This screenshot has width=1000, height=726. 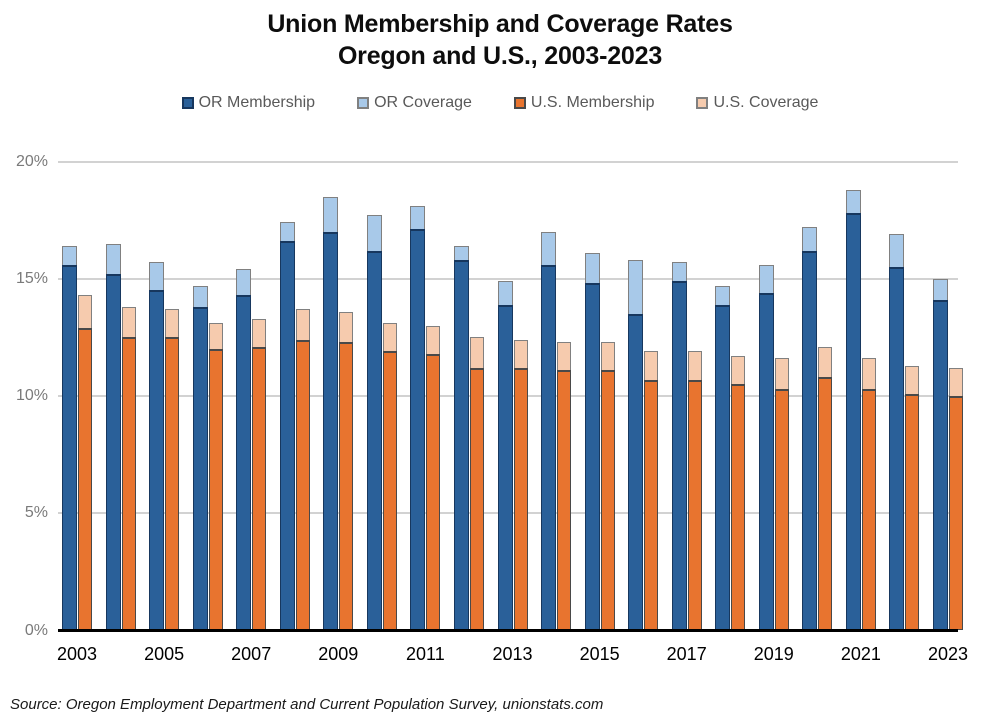 I want to click on x-tick-label: 2021, so click(x=860, y=654).